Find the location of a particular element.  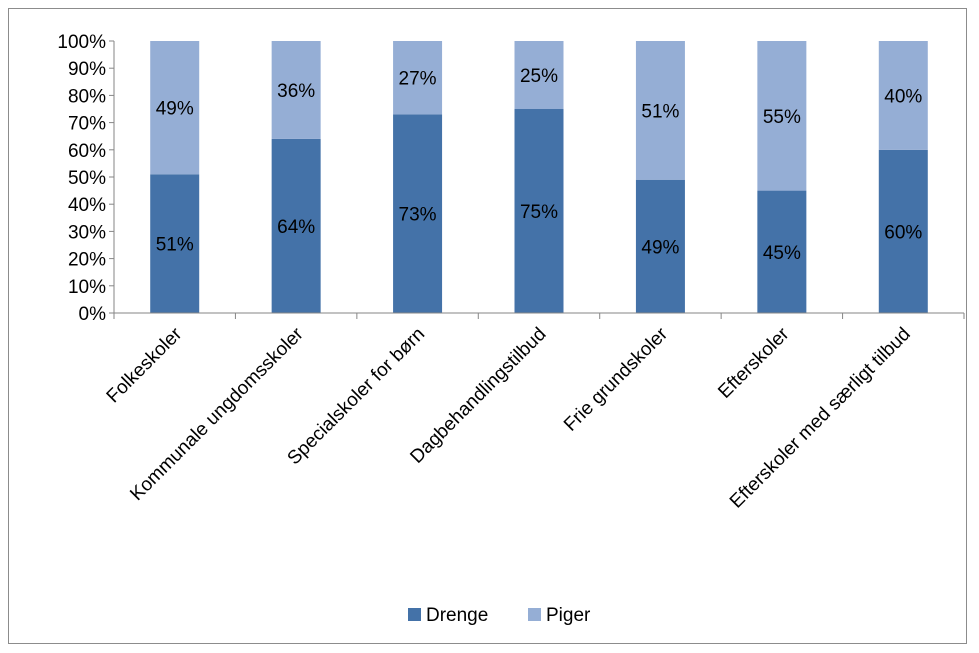

data-label-drenge: 49% is located at coordinates (660, 247).